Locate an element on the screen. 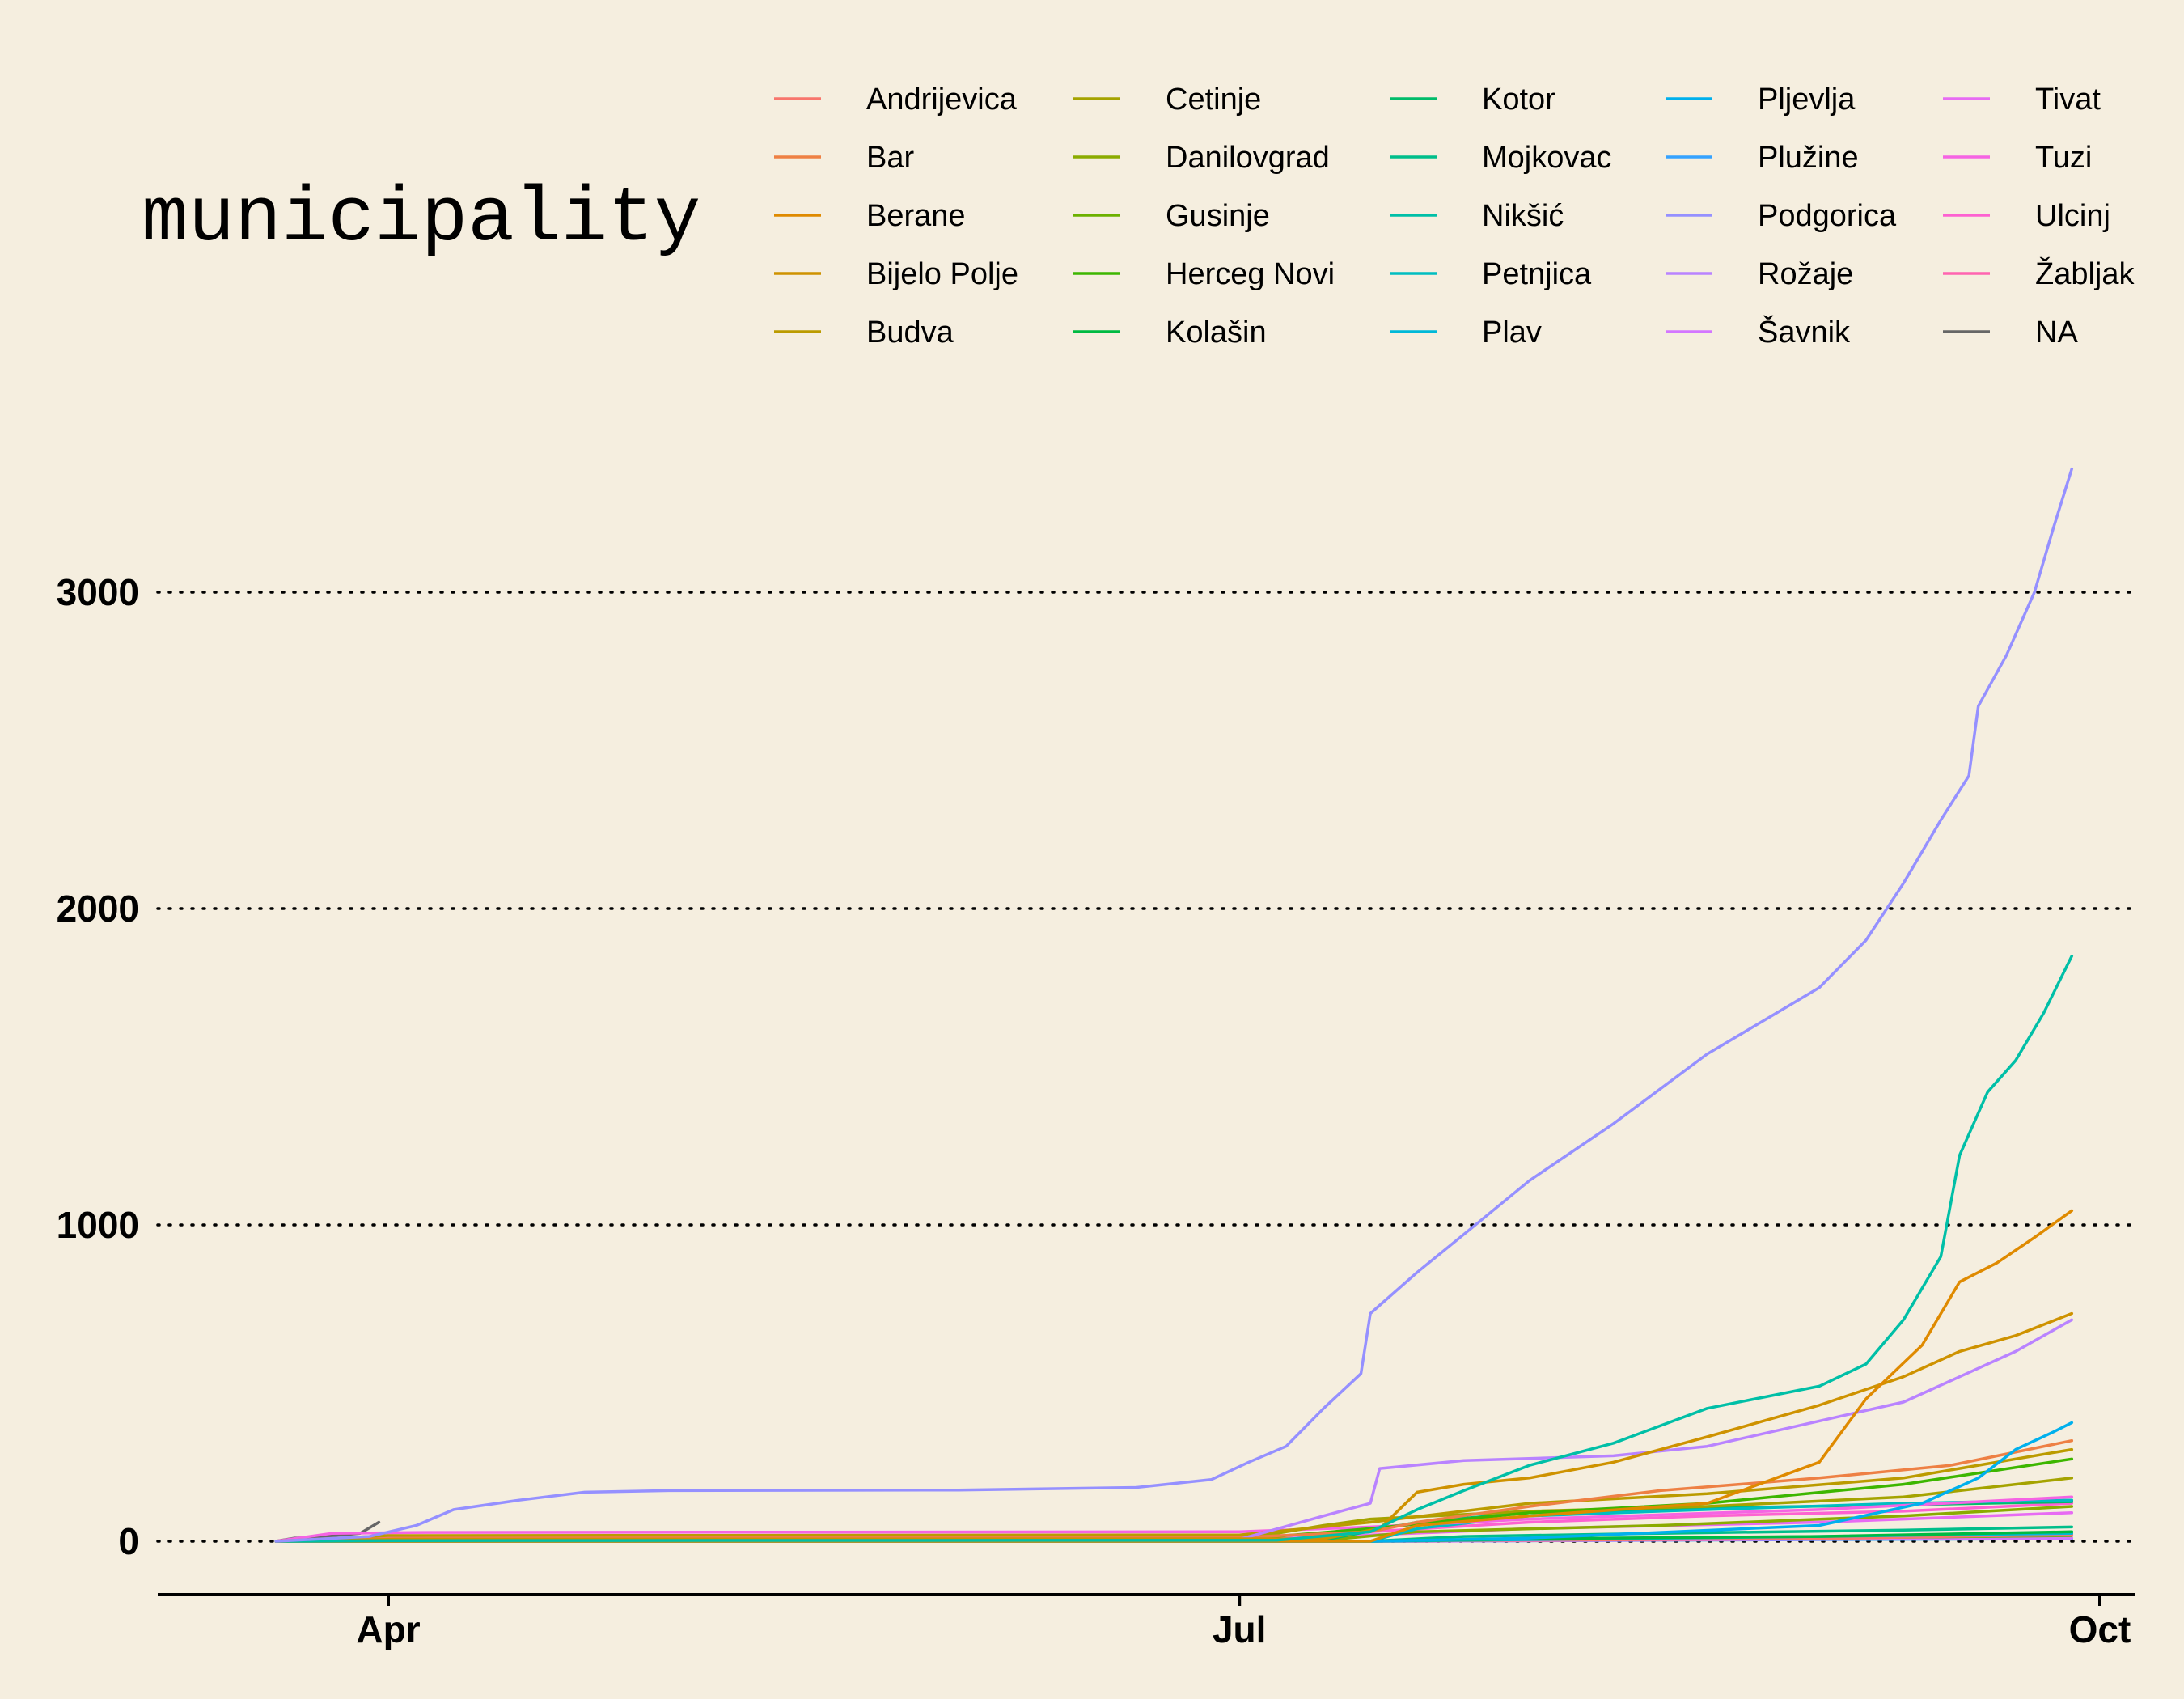 The image size is (2184, 1699). legend-item-andrijevica: Andrijevica is located at coordinates (896, 100).